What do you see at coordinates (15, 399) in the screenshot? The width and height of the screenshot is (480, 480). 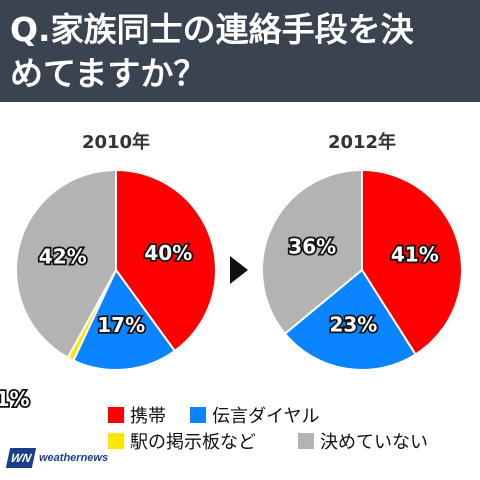 I see `pie-slice-label: 1%` at bounding box center [15, 399].